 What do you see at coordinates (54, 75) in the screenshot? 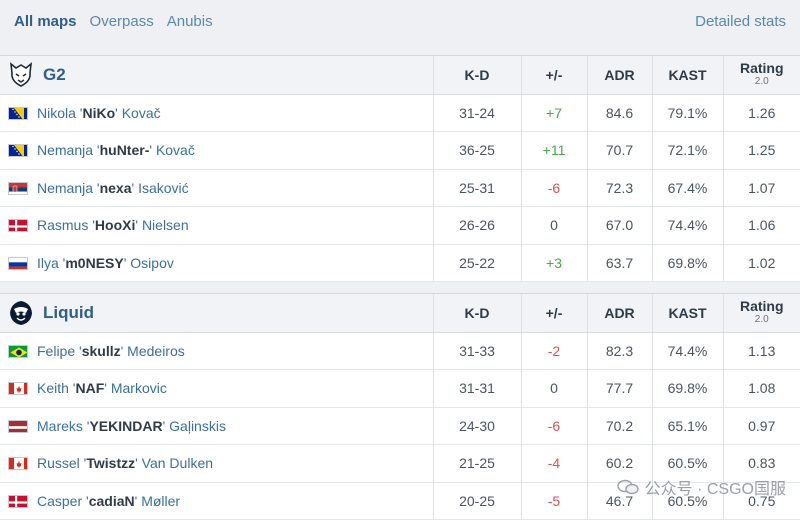
I see `team-name-label: G2` at bounding box center [54, 75].